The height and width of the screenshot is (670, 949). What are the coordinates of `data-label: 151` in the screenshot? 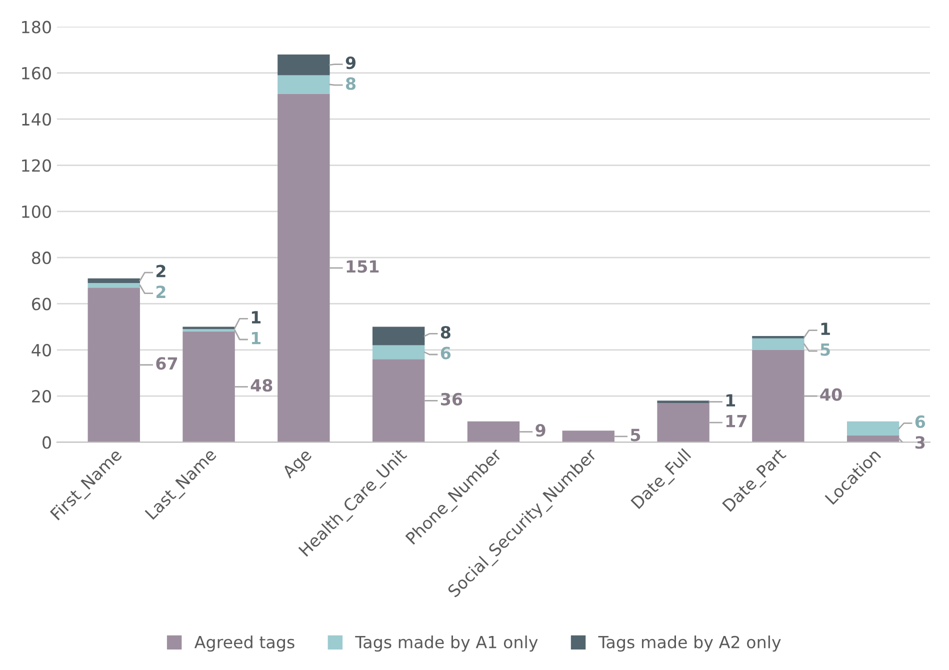 It's located at (362, 266).